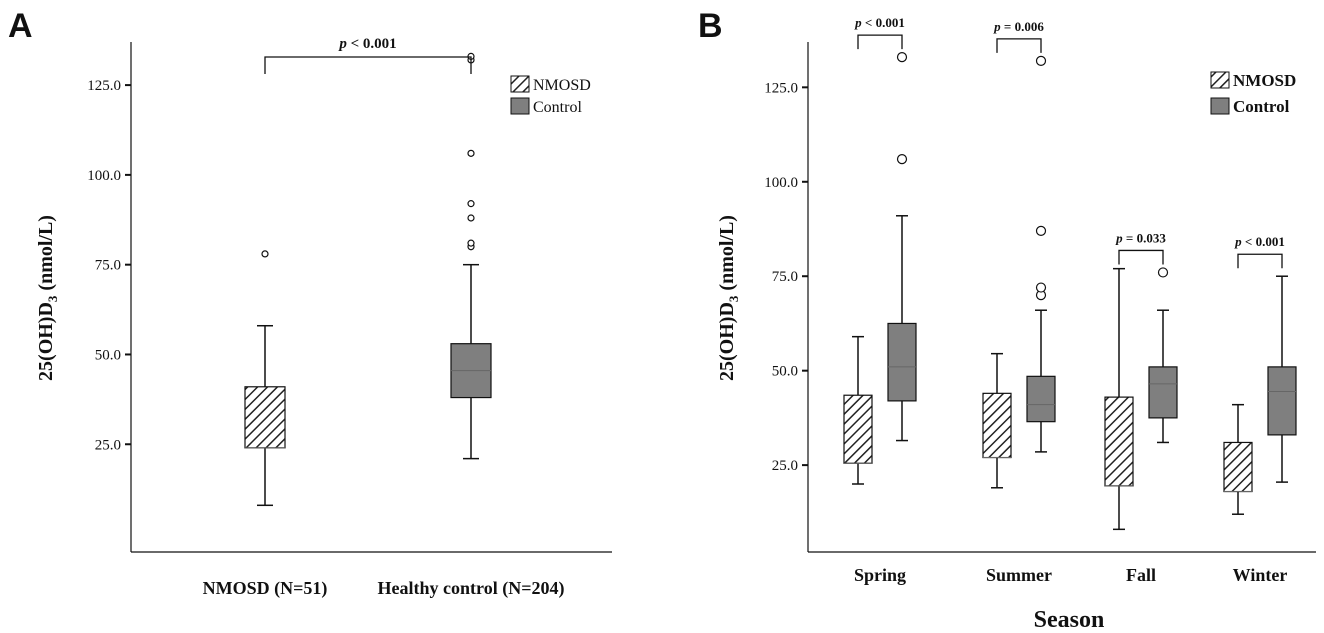 The image size is (1324, 633). Describe the element at coordinates (20, 26) in the screenshot. I see `panel-label: A` at that location.